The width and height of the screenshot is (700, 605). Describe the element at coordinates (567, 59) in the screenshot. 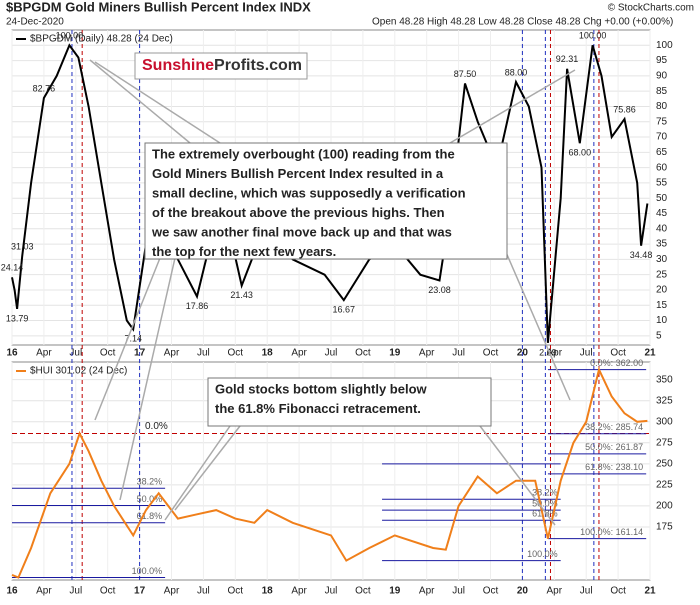

I see `value-label: 92.31` at that location.